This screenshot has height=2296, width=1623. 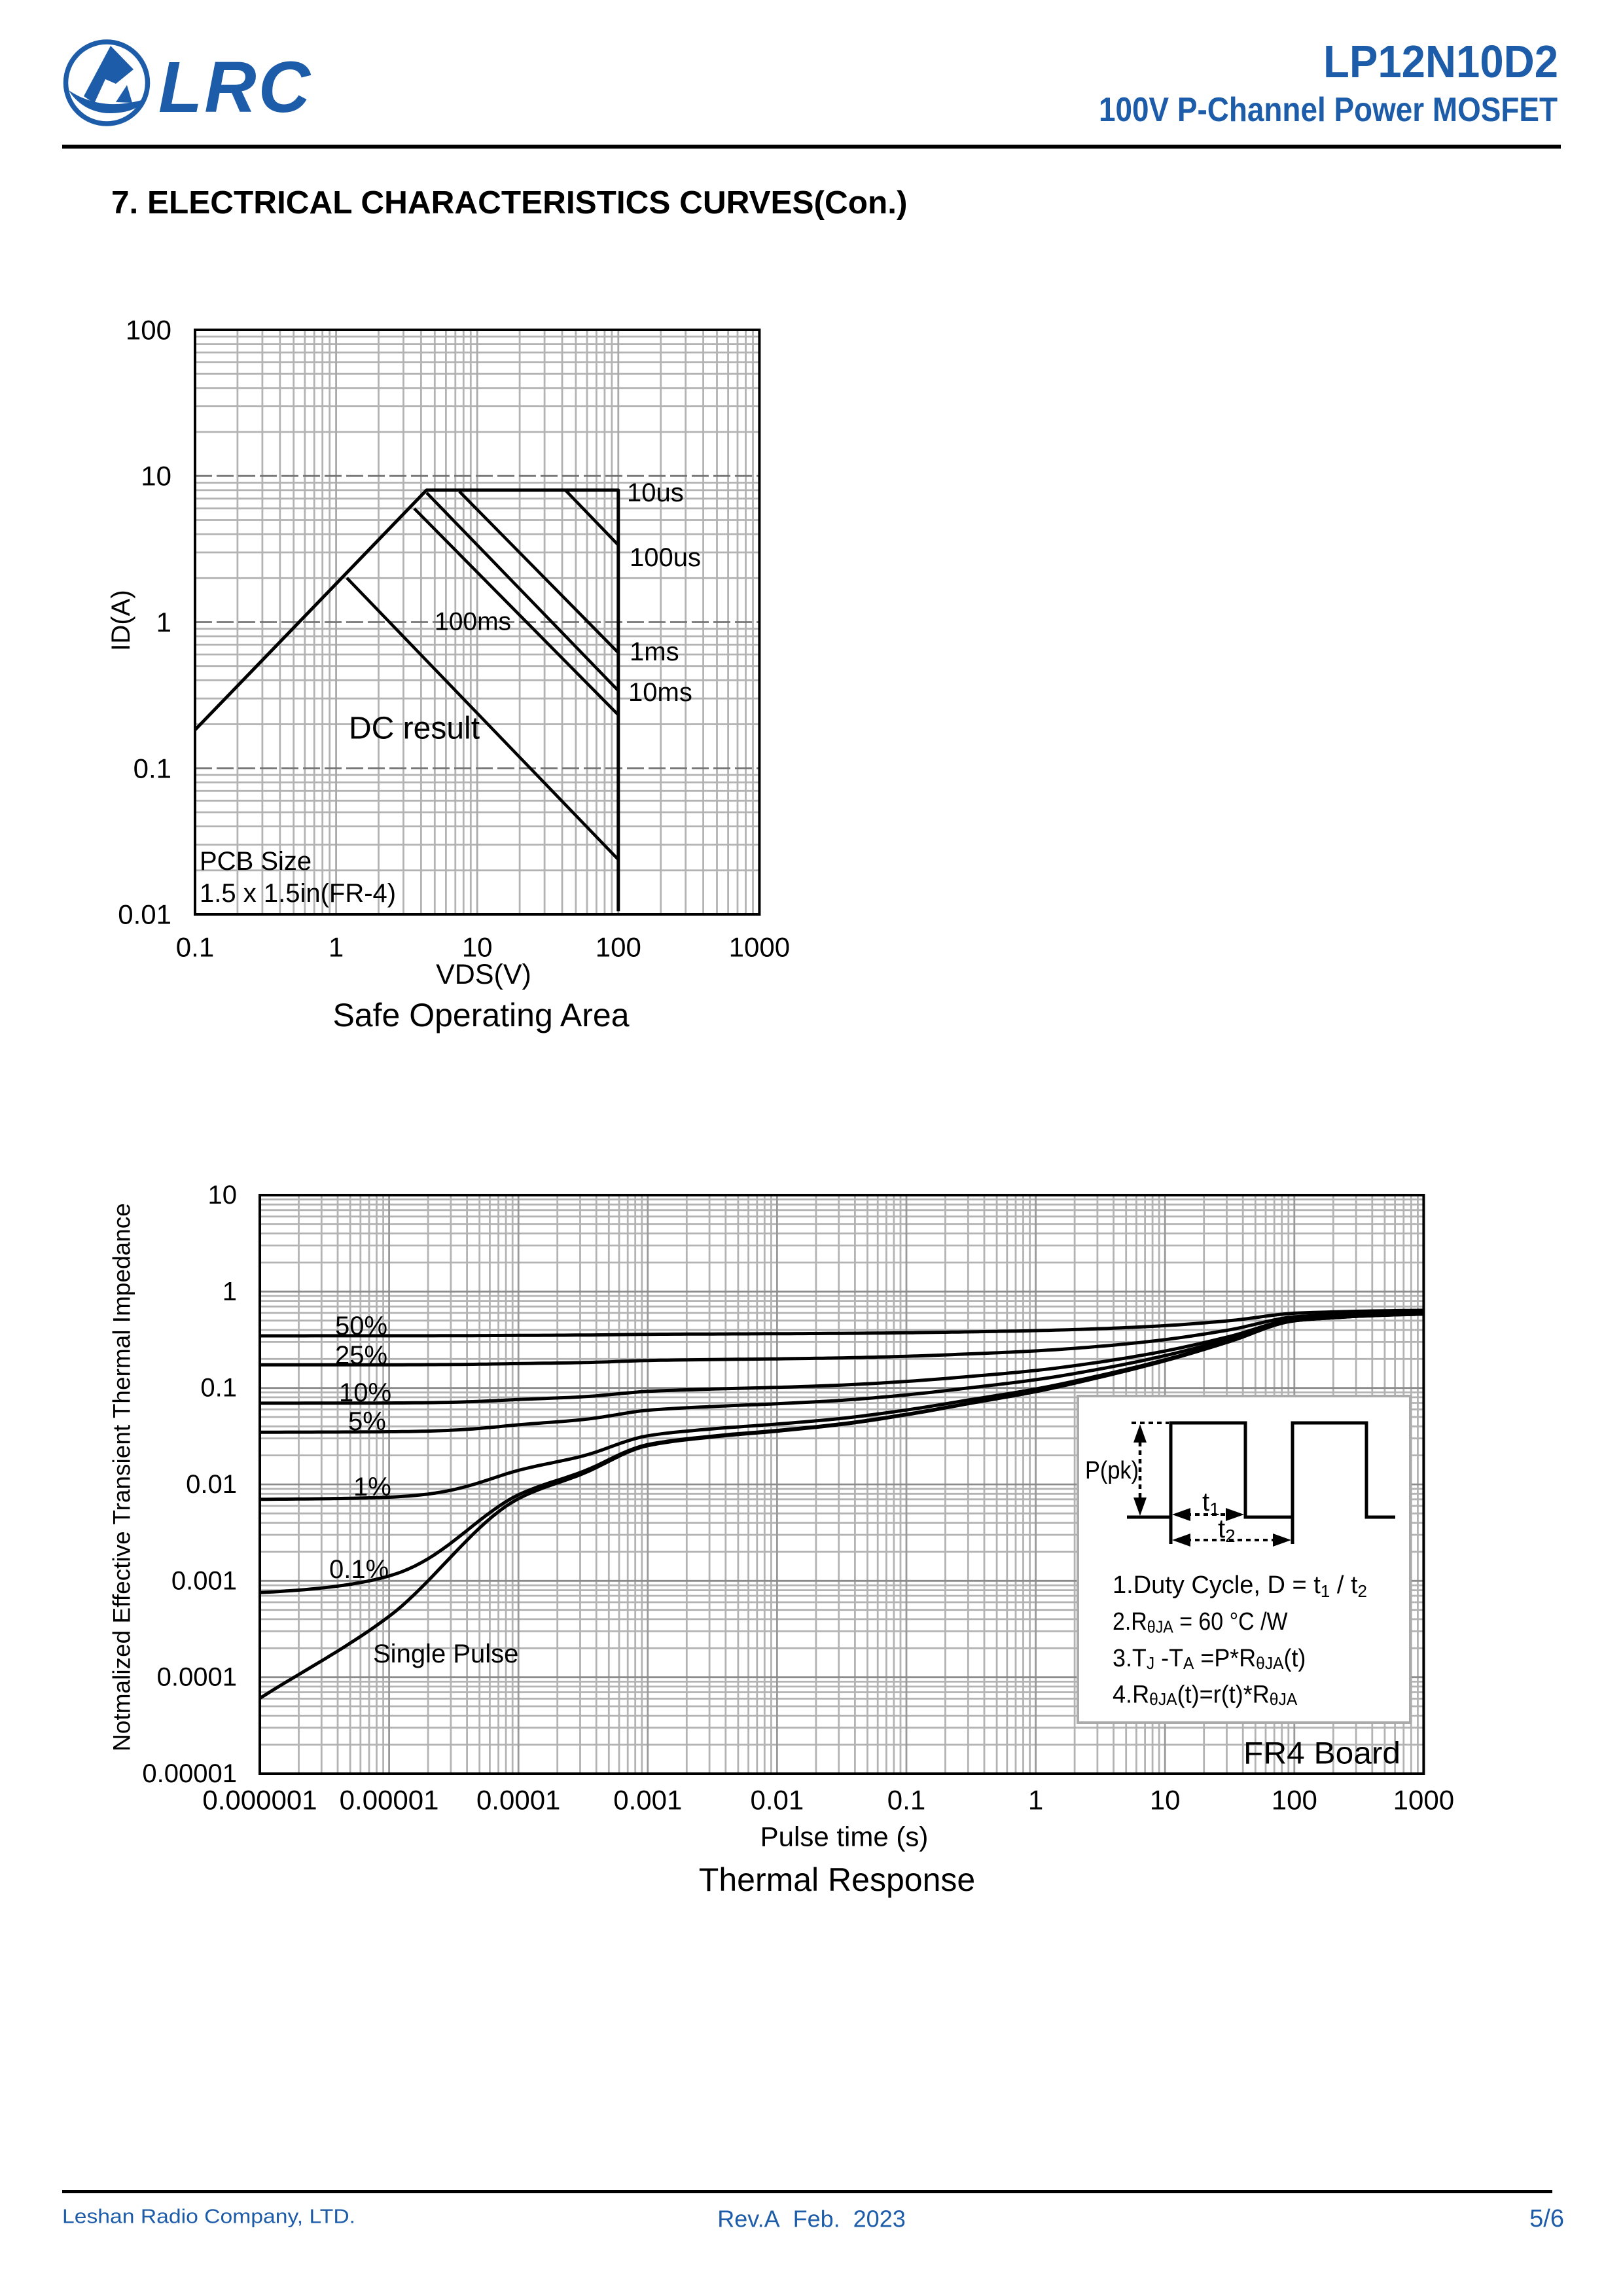 What do you see at coordinates (361, 1326) in the screenshot?
I see `svg-text: 50%` at bounding box center [361, 1326].